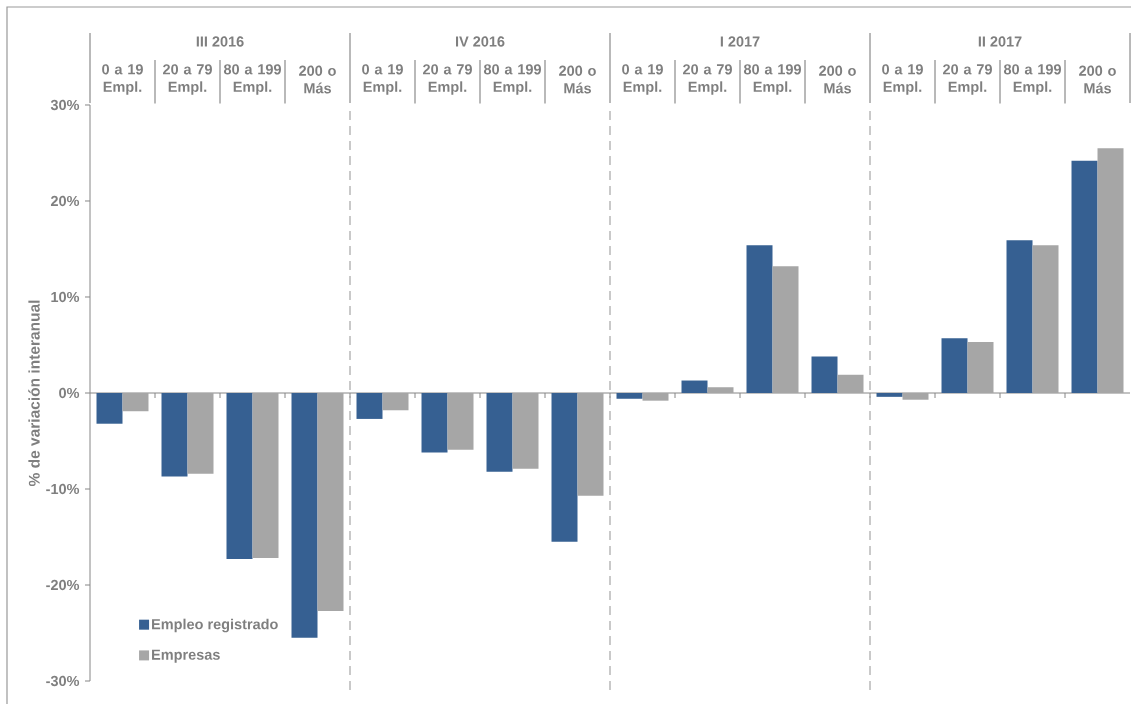 The height and width of the screenshot is (704, 1131). Describe the element at coordinates (65, 297) in the screenshot. I see `y-tick-label: 10%` at that location.